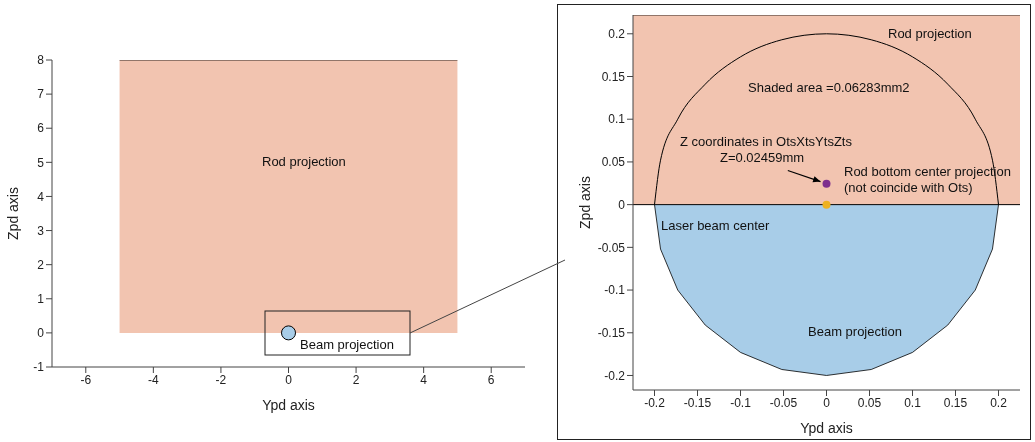 The image size is (1035, 442). Describe the element at coordinates (611, 333) in the screenshot. I see `y-tick-label: -0.15` at that location.